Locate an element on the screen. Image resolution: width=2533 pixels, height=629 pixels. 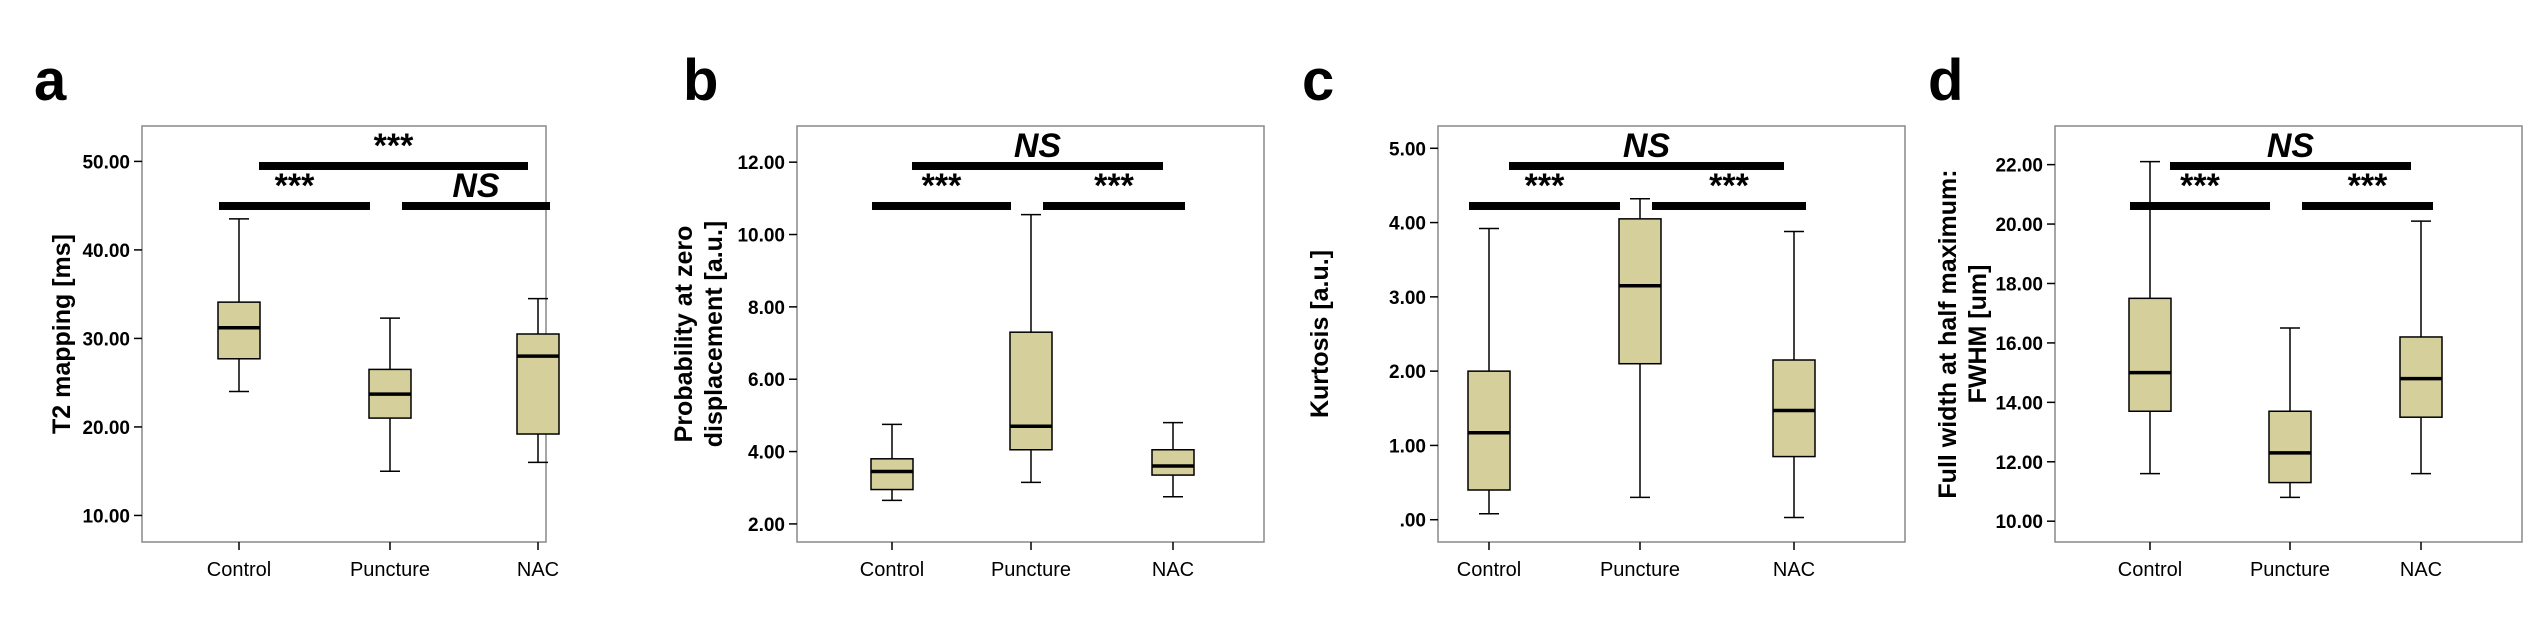
y-axis-label-group: Full width at half maximum: FWHM [um] is located at coordinates (1963, 333).